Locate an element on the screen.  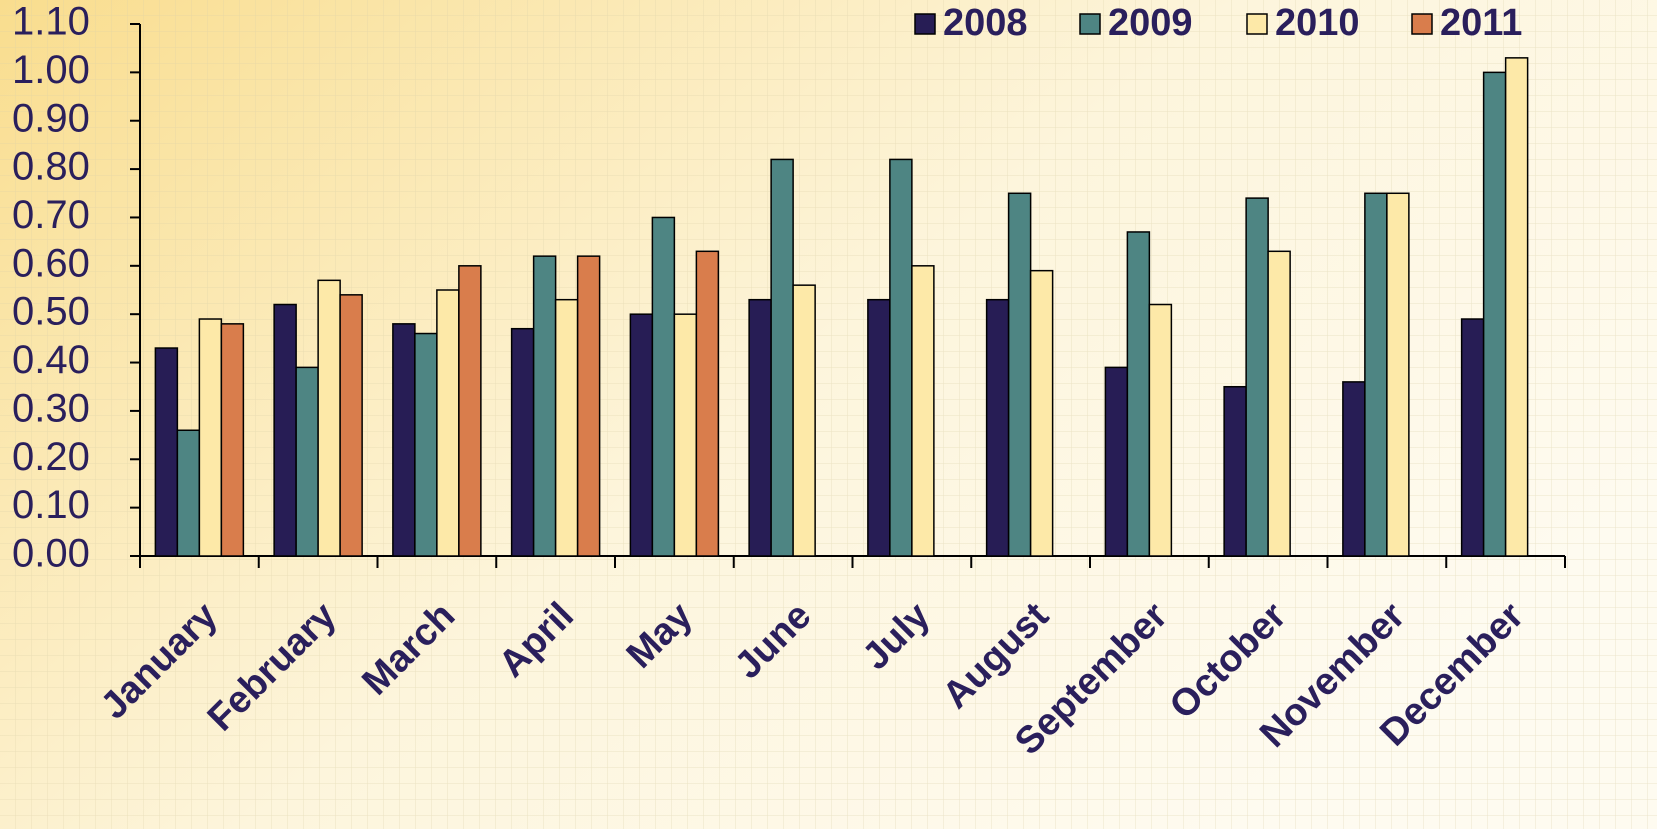
legend-label: 2011 is located at coordinates (1481, 23).